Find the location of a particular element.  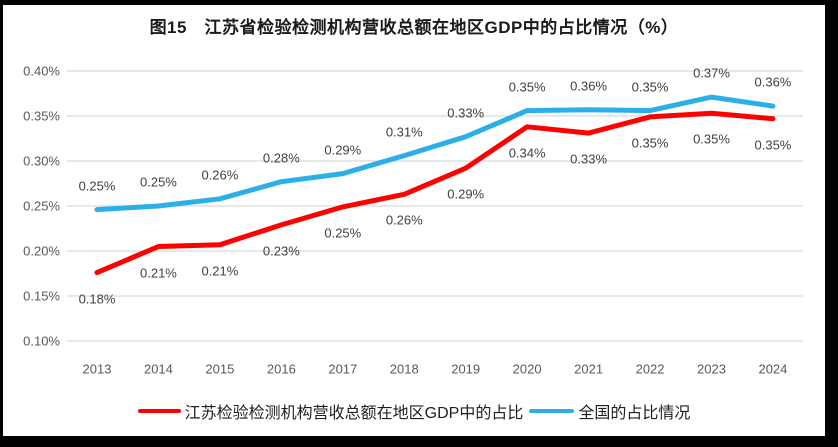

jiangsu-data-label: 0.18% is located at coordinates (97, 299).